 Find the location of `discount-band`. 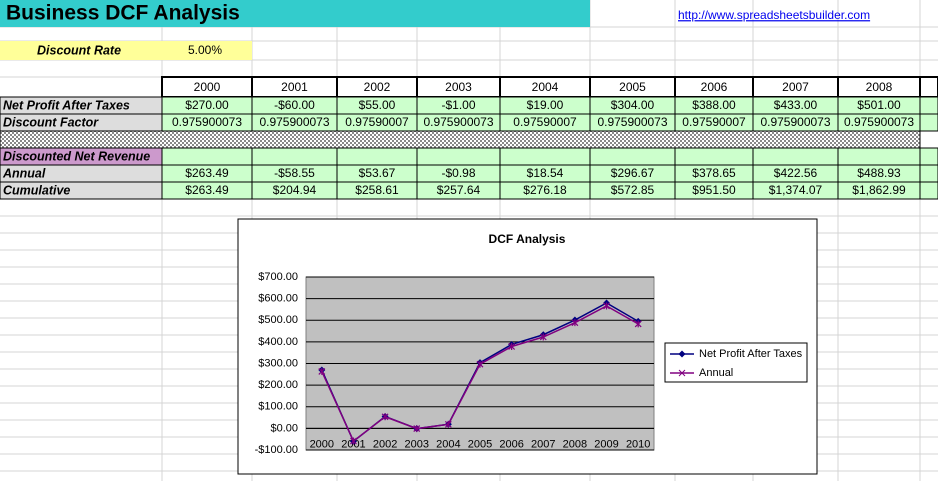

discount-band is located at coordinates (126, 50).